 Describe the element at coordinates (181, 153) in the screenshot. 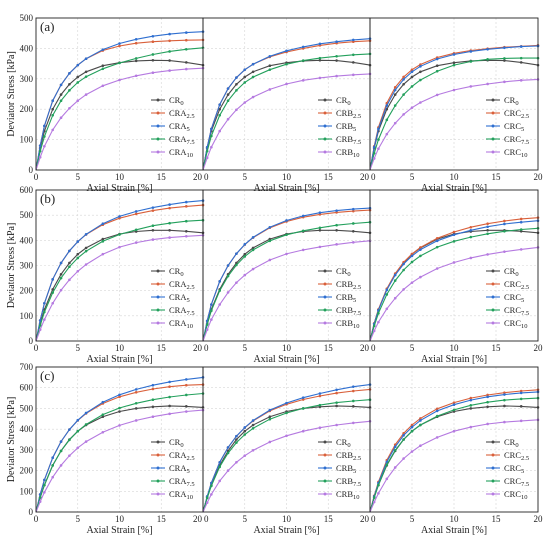

I see `legend-entry: CRA10` at that location.